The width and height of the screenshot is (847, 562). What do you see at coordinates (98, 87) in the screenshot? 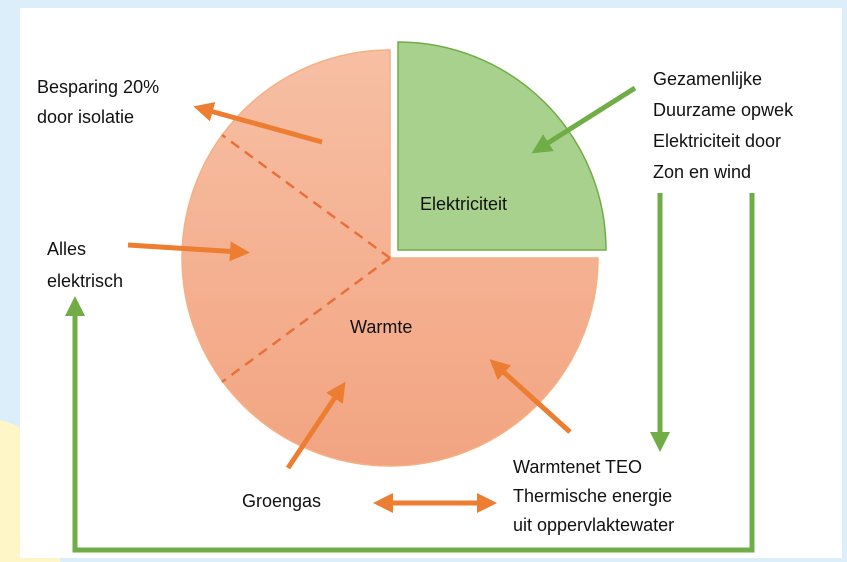
I see `label: Besparing 20%` at bounding box center [98, 87].